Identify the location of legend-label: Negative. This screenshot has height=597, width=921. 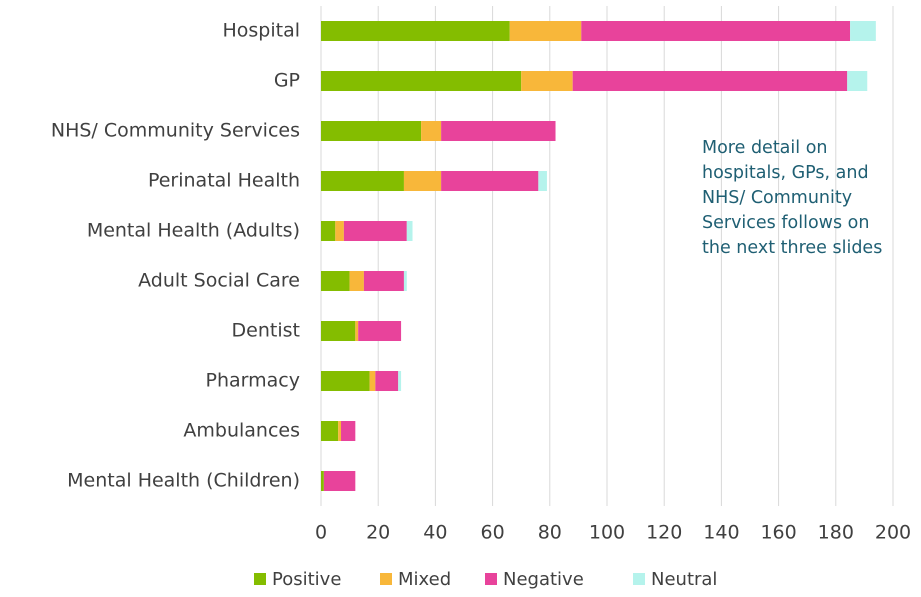
(543, 579).